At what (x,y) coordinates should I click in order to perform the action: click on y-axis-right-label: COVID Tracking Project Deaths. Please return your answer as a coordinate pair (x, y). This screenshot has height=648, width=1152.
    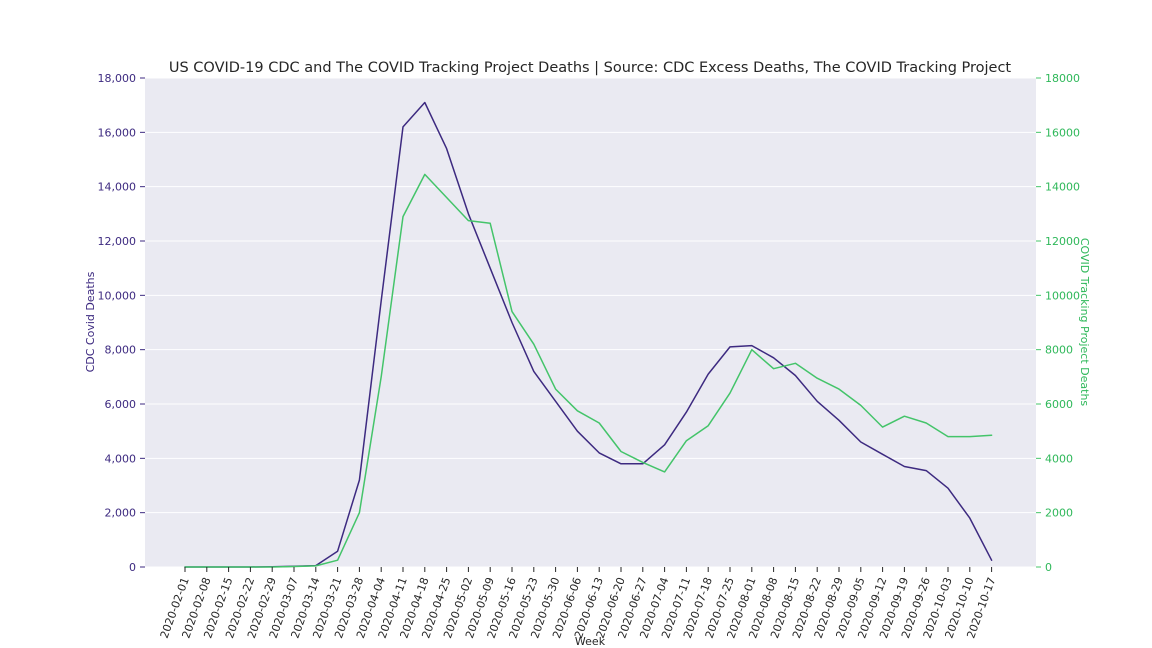
    Looking at the image, I should click on (1084, 322).